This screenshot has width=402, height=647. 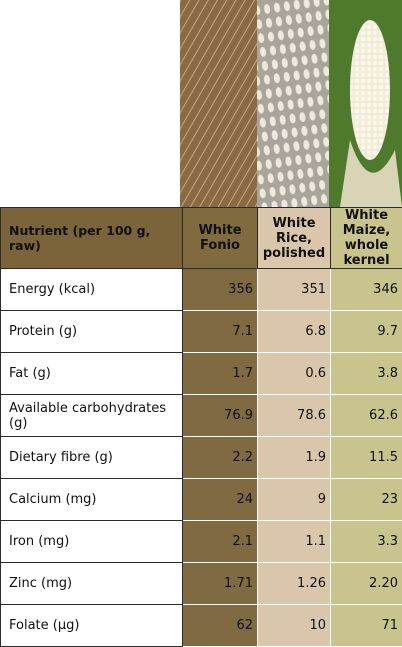 What do you see at coordinates (294, 331) in the screenshot?
I see `value-cell: 6.8` at bounding box center [294, 331].